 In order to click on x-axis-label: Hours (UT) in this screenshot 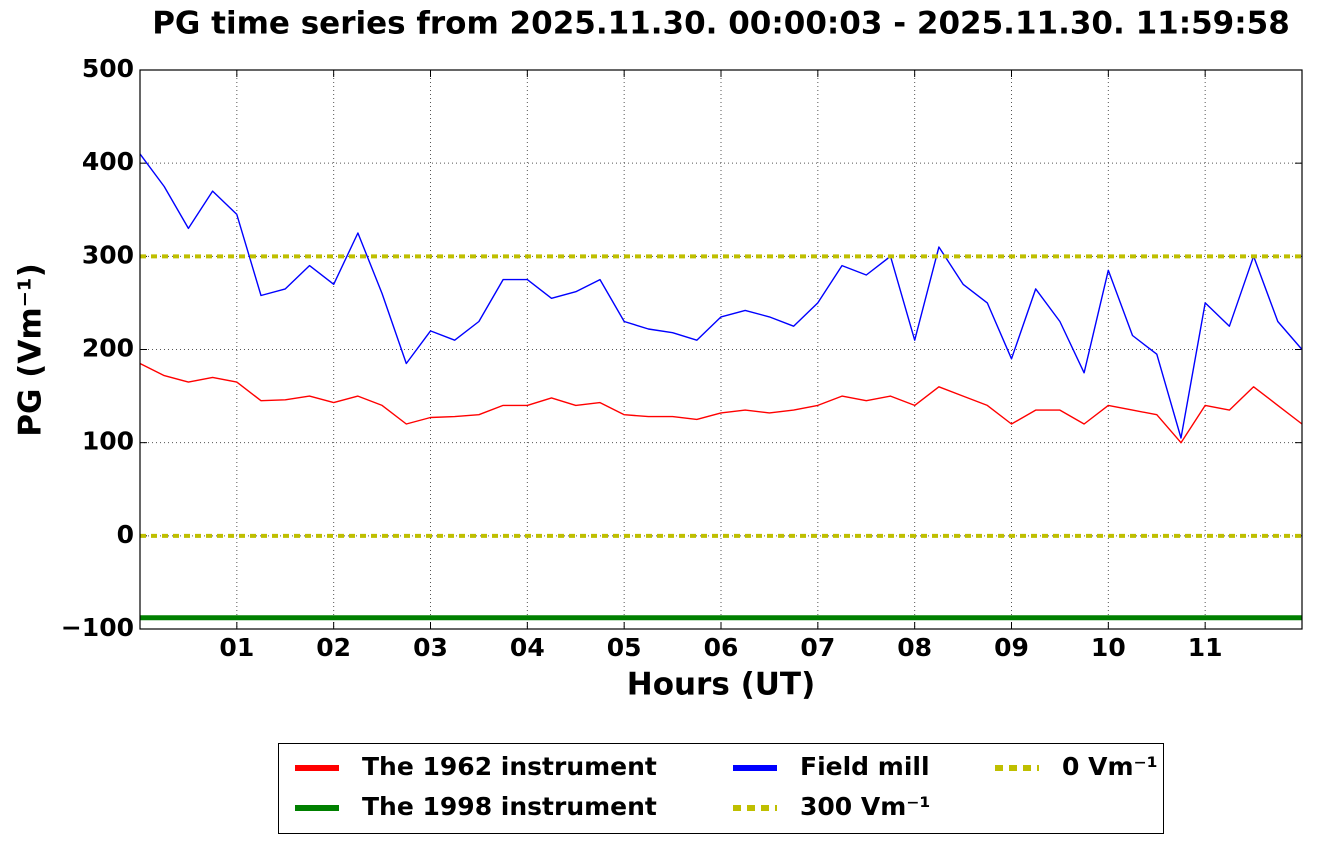, I will do `click(721, 685)`.